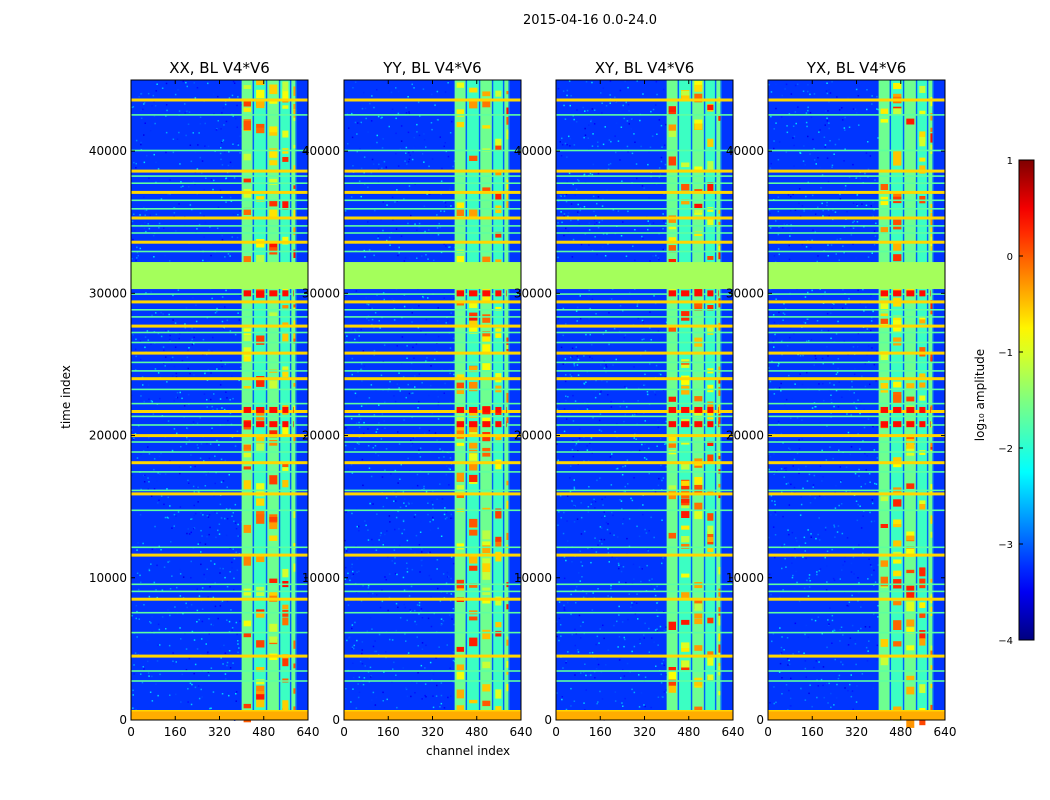  Describe the element at coordinates (219, 276) in the screenshot. I see `flagged-time-block` at that location.